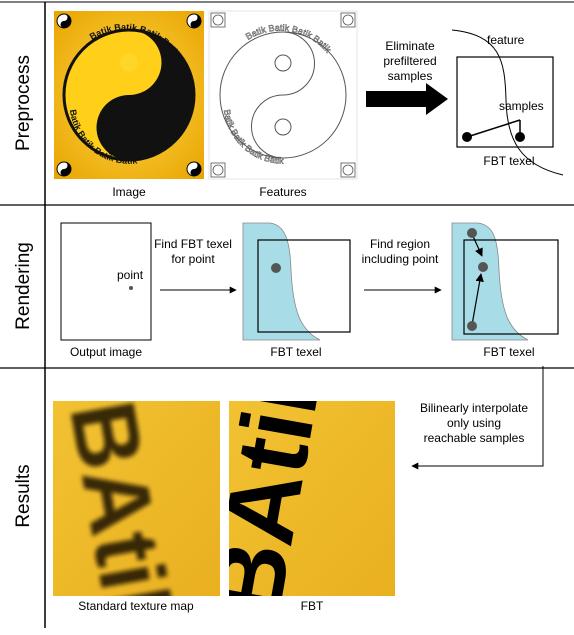 The width and height of the screenshot is (574, 635). I want to click on standard-caption: Standard texture map, so click(136, 606).